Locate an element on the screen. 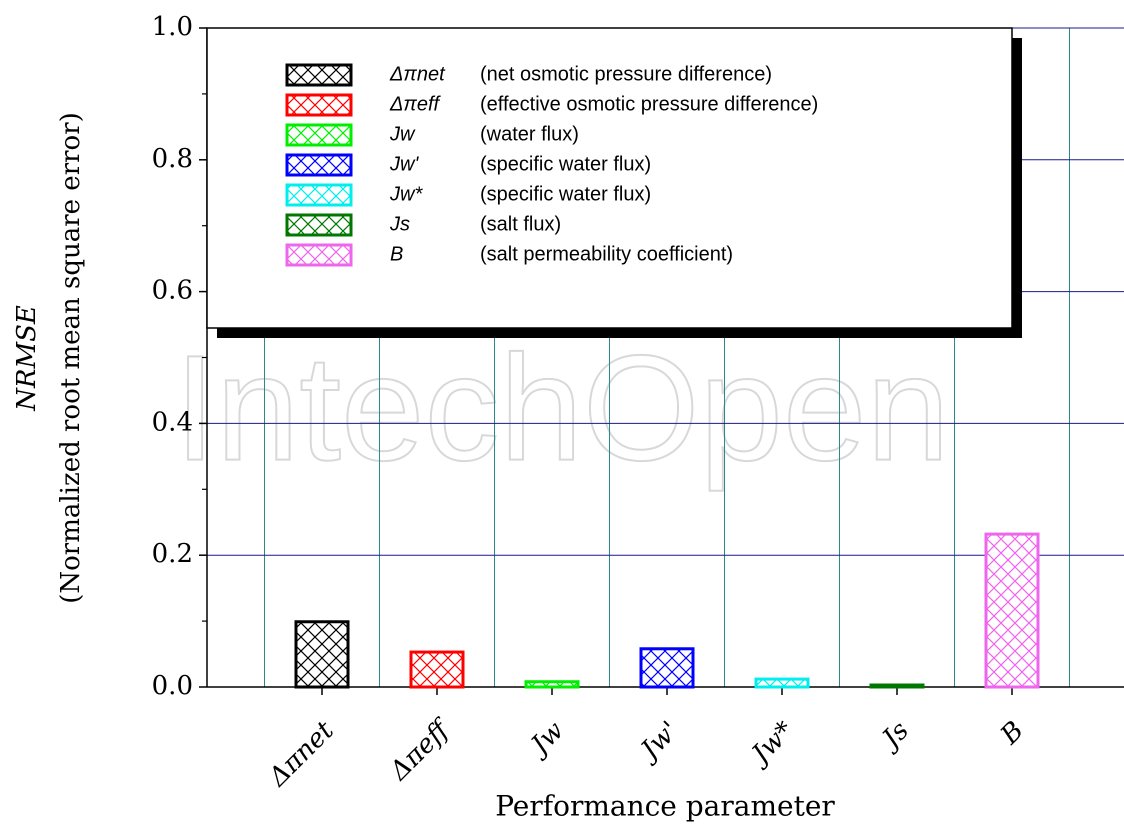 This screenshot has height=831, width=1124. y-tick-label: 0.2 is located at coordinates (172, 554).